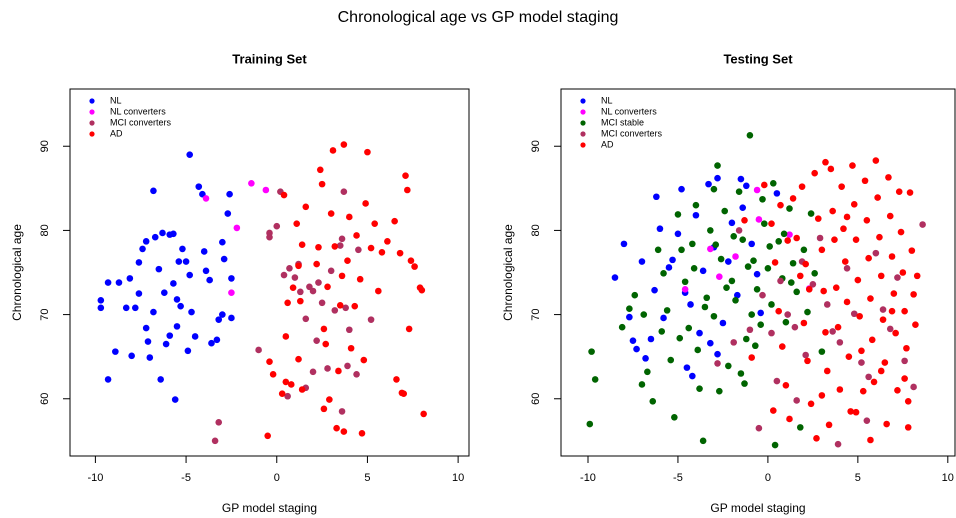  I want to click on x-tick-label: 10, so click(458, 478).